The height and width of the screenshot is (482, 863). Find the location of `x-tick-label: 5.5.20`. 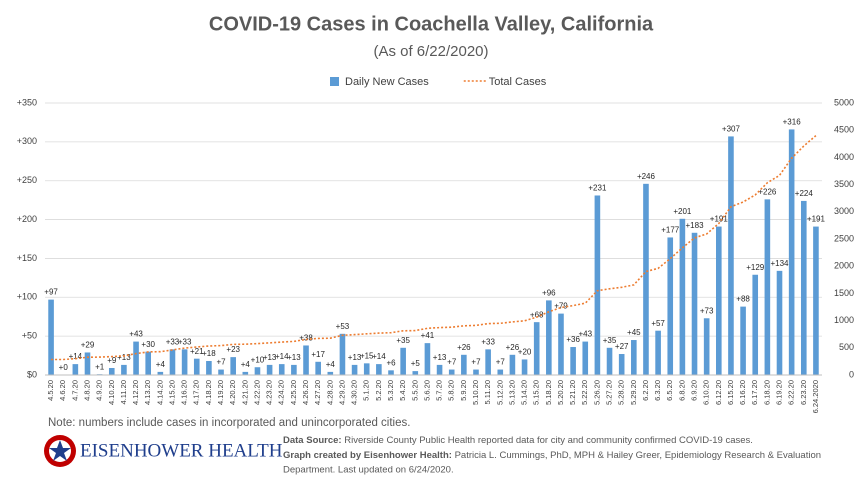

x-tick-label: 5.5.20 is located at coordinates (414, 390).